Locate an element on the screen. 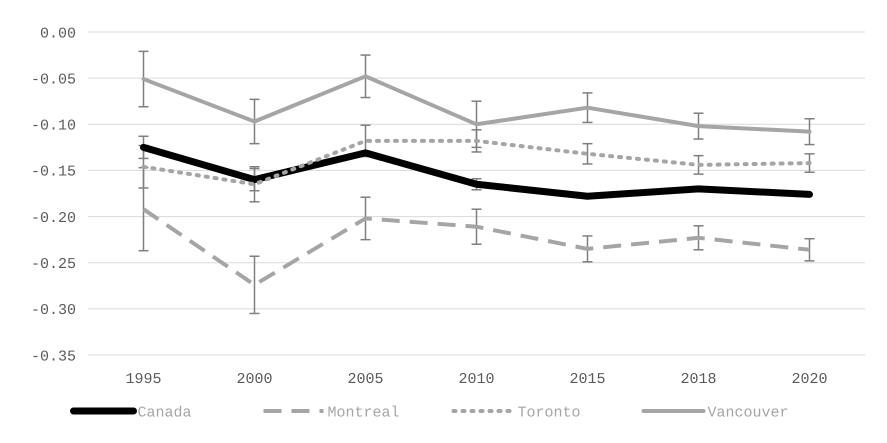 Image resolution: width=887 pixels, height=443 pixels. x-tick-label: 2015 is located at coordinates (587, 379).